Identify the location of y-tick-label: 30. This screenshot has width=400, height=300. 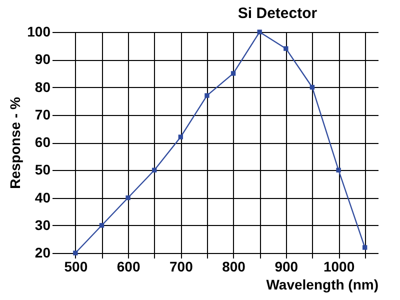
(42, 224).